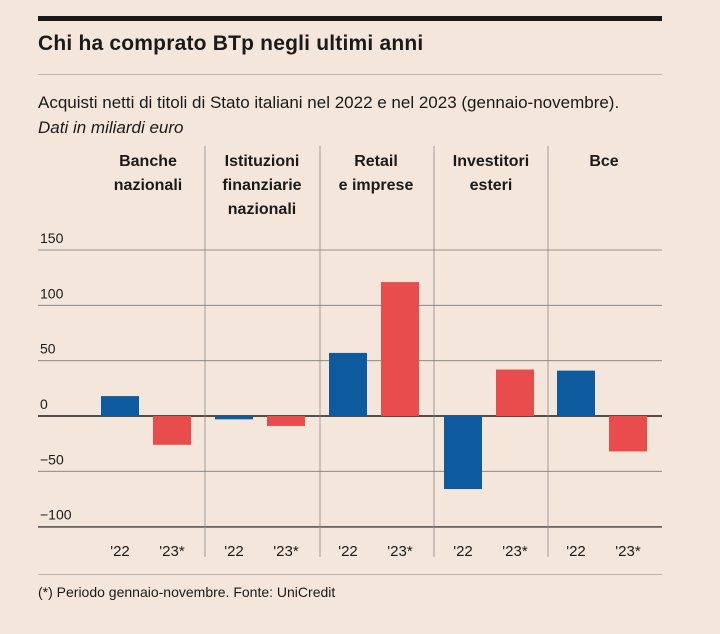  Describe the element at coordinates (262, 161) in the screenshot. I see `category-label: Istituzioni` at that location.